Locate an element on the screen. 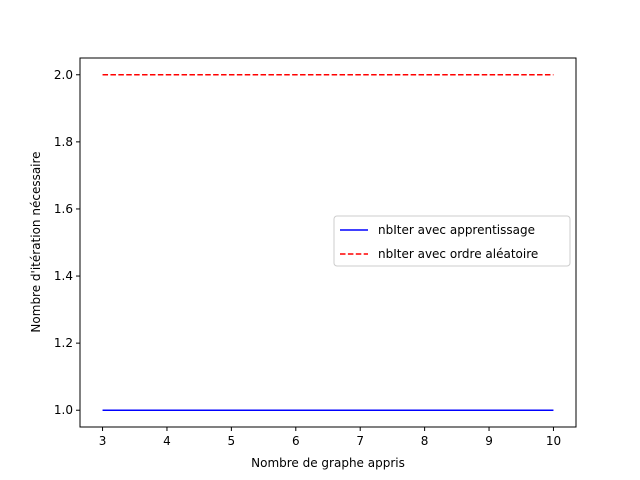 This screenshot has height=480, width=640. x-tick-label: 5 is located at coordinates (232, 441).